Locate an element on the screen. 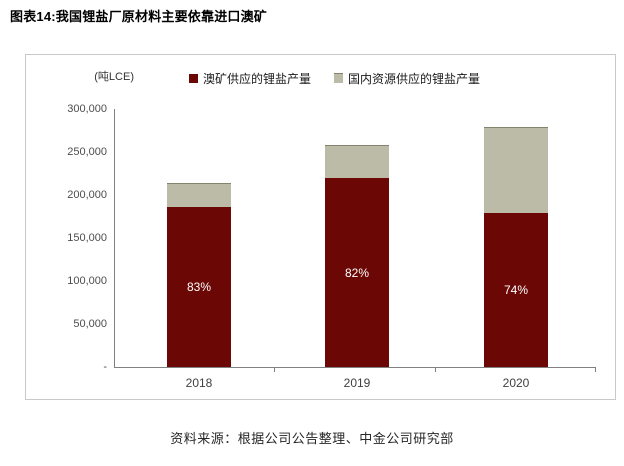  y-axis-unit-label: (吨LCE) is located at coordinates (114, 77).